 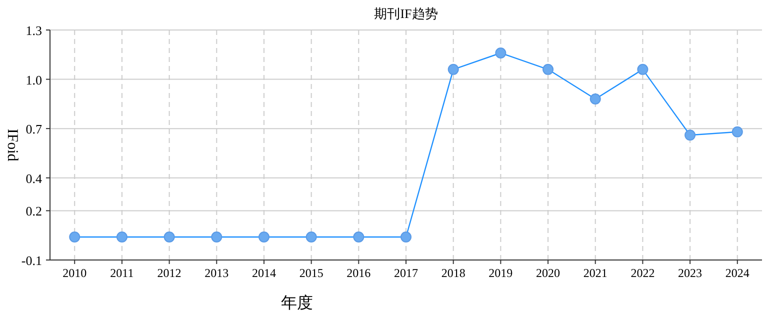 What do you see at coordinates (406, 13) in the screenshot?
I see `chart-title: 期刊IF趋势` at bounding box center [406, 13].